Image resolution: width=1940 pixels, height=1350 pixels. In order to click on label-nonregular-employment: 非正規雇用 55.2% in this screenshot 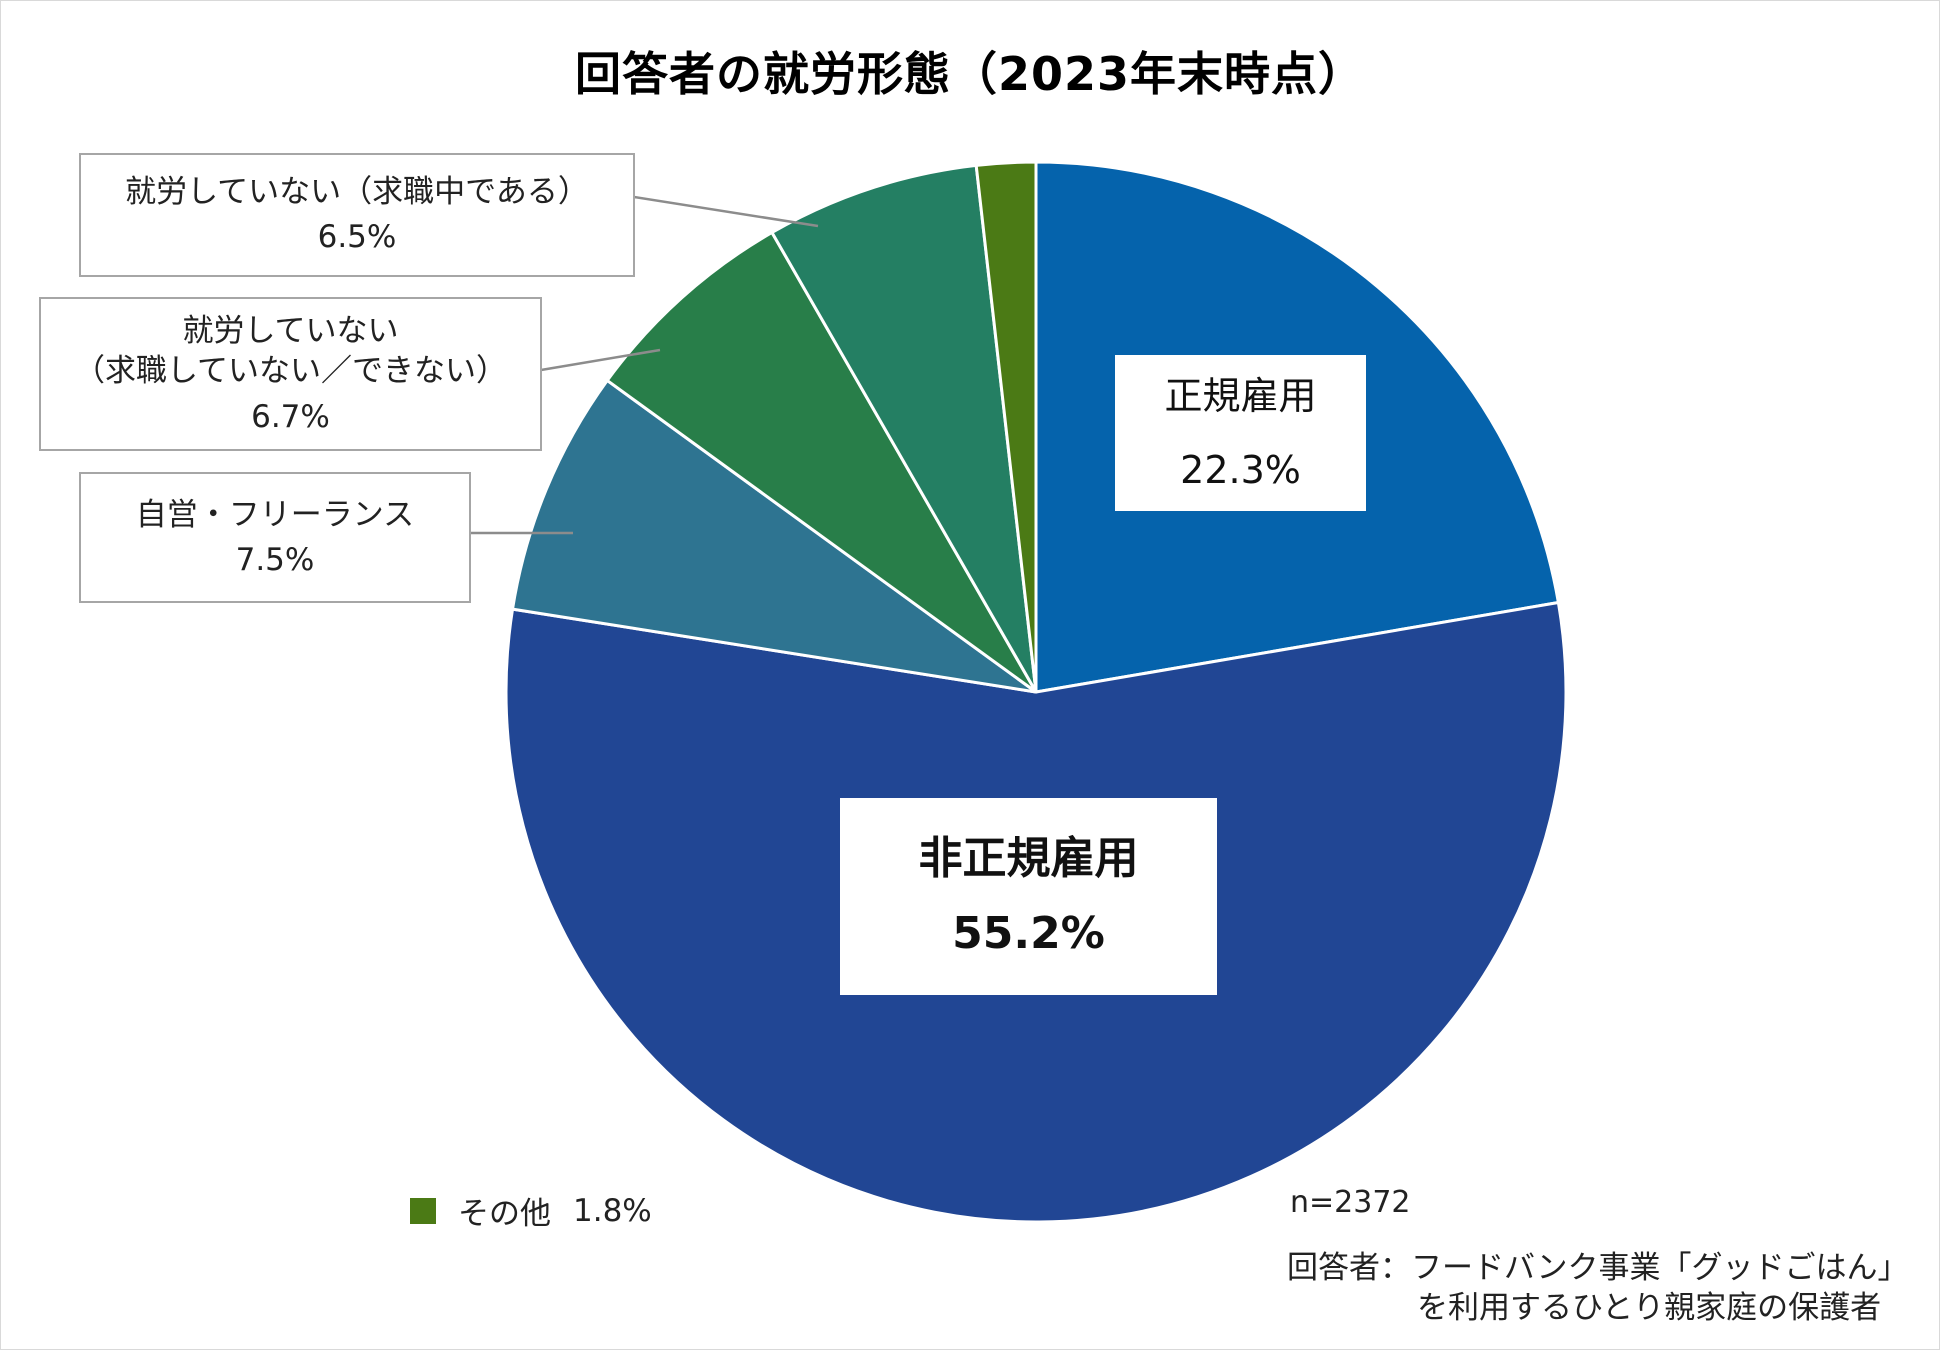, I will do `click(1028, 896)`.